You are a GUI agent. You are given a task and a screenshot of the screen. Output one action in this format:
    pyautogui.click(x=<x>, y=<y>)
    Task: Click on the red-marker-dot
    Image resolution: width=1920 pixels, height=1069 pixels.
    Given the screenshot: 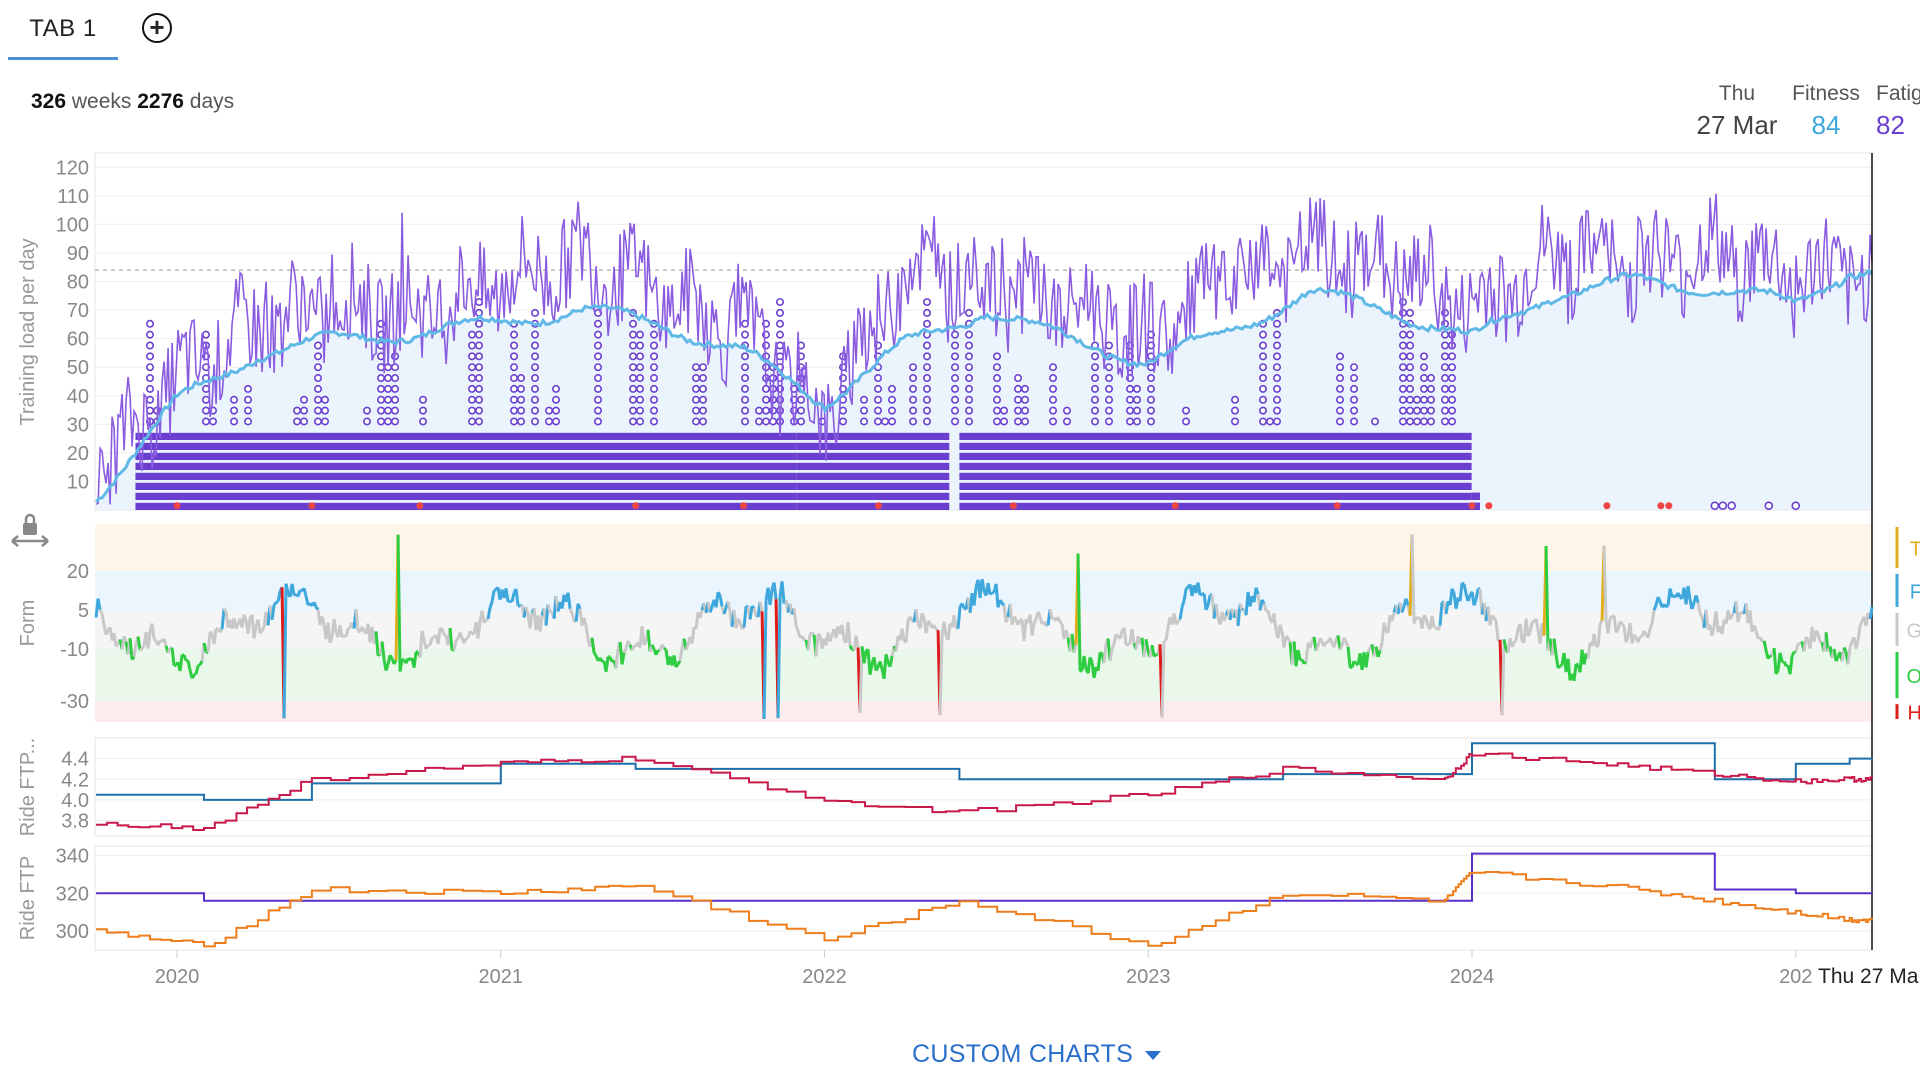 What is the action you would take?
    pyautogui.click(x=743, y=505)
    